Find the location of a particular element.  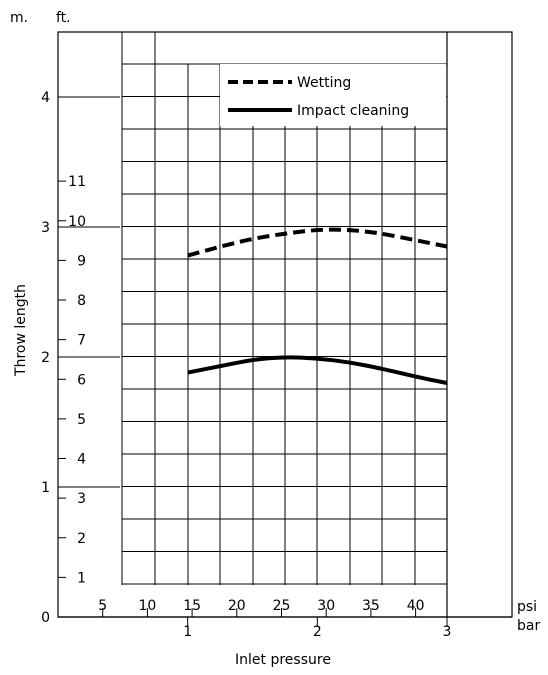

y-tick-label-ft: 3 is located at coordinates (81, 499).